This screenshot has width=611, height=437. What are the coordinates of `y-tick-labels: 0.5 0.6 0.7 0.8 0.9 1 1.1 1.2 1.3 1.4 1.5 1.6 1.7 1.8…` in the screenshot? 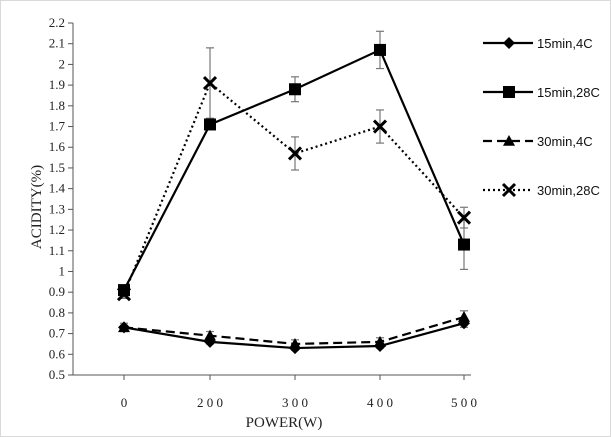 It's located at (57, 198).